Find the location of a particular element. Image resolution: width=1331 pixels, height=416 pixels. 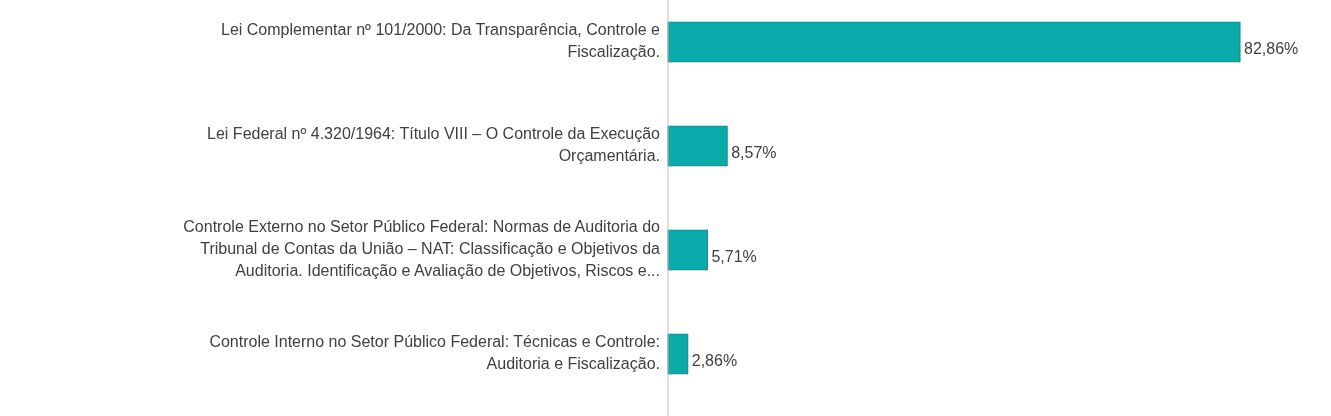

y-tick-label: Controle Interno no Setor Público Federal: Técnicas e Controle: Auditoria e Fiscalização. is located at coordinates (434, 353).